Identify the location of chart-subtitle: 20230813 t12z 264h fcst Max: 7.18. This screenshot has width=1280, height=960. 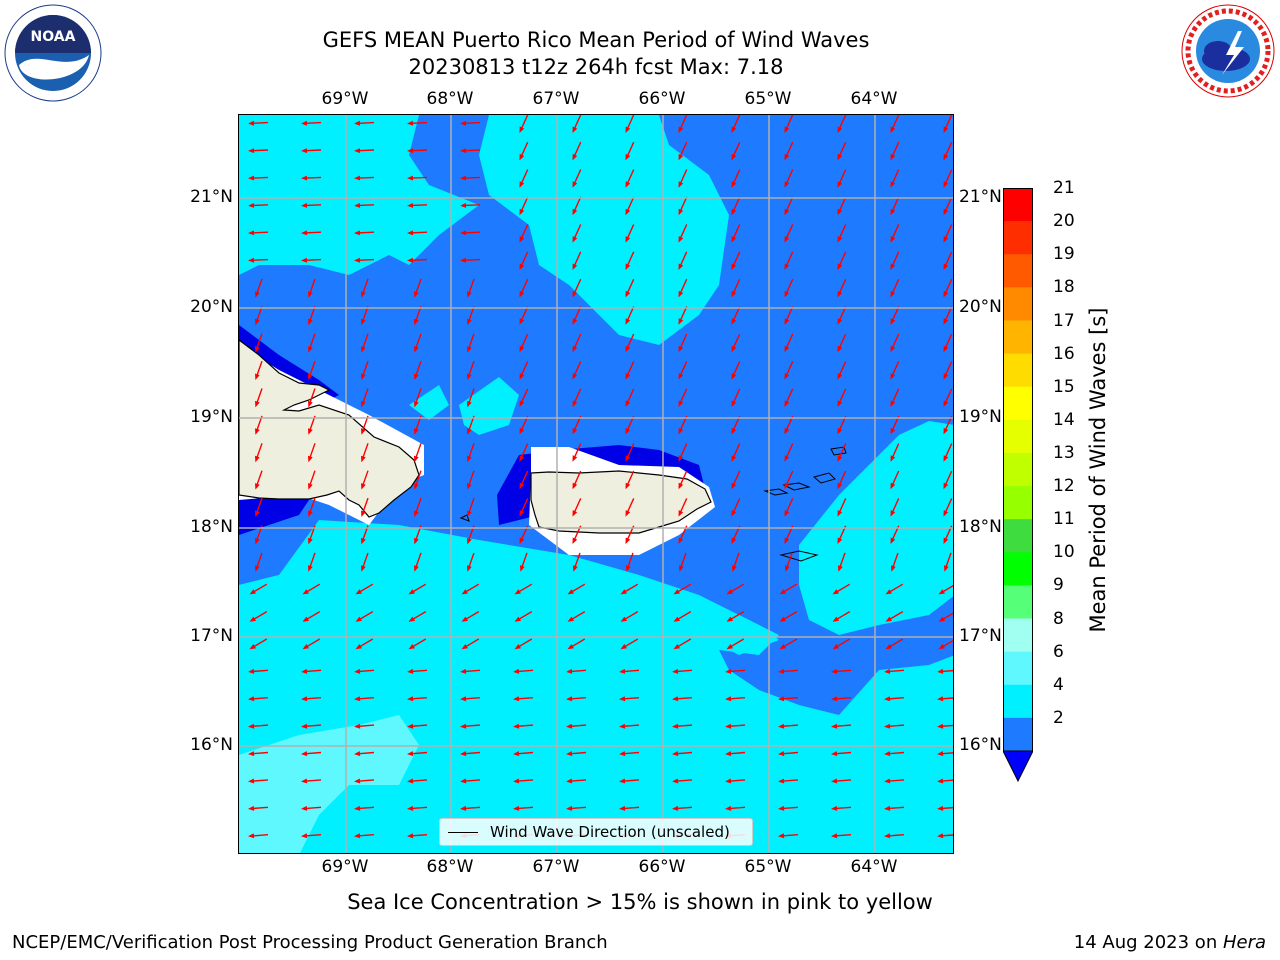
(596, 67).